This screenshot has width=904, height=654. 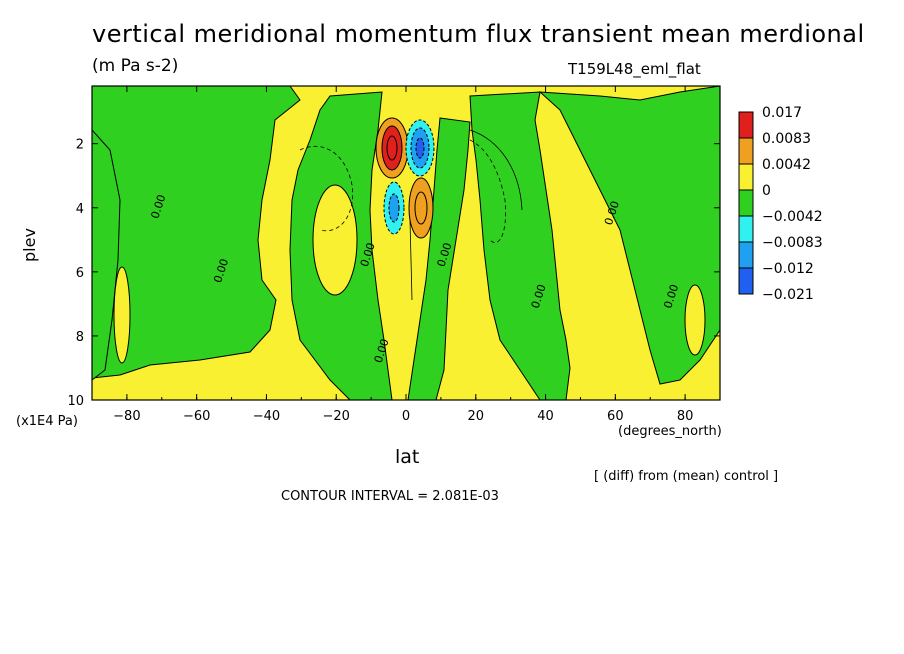 I want to click on x-tick-label: 0, so click(x=406, y=416).